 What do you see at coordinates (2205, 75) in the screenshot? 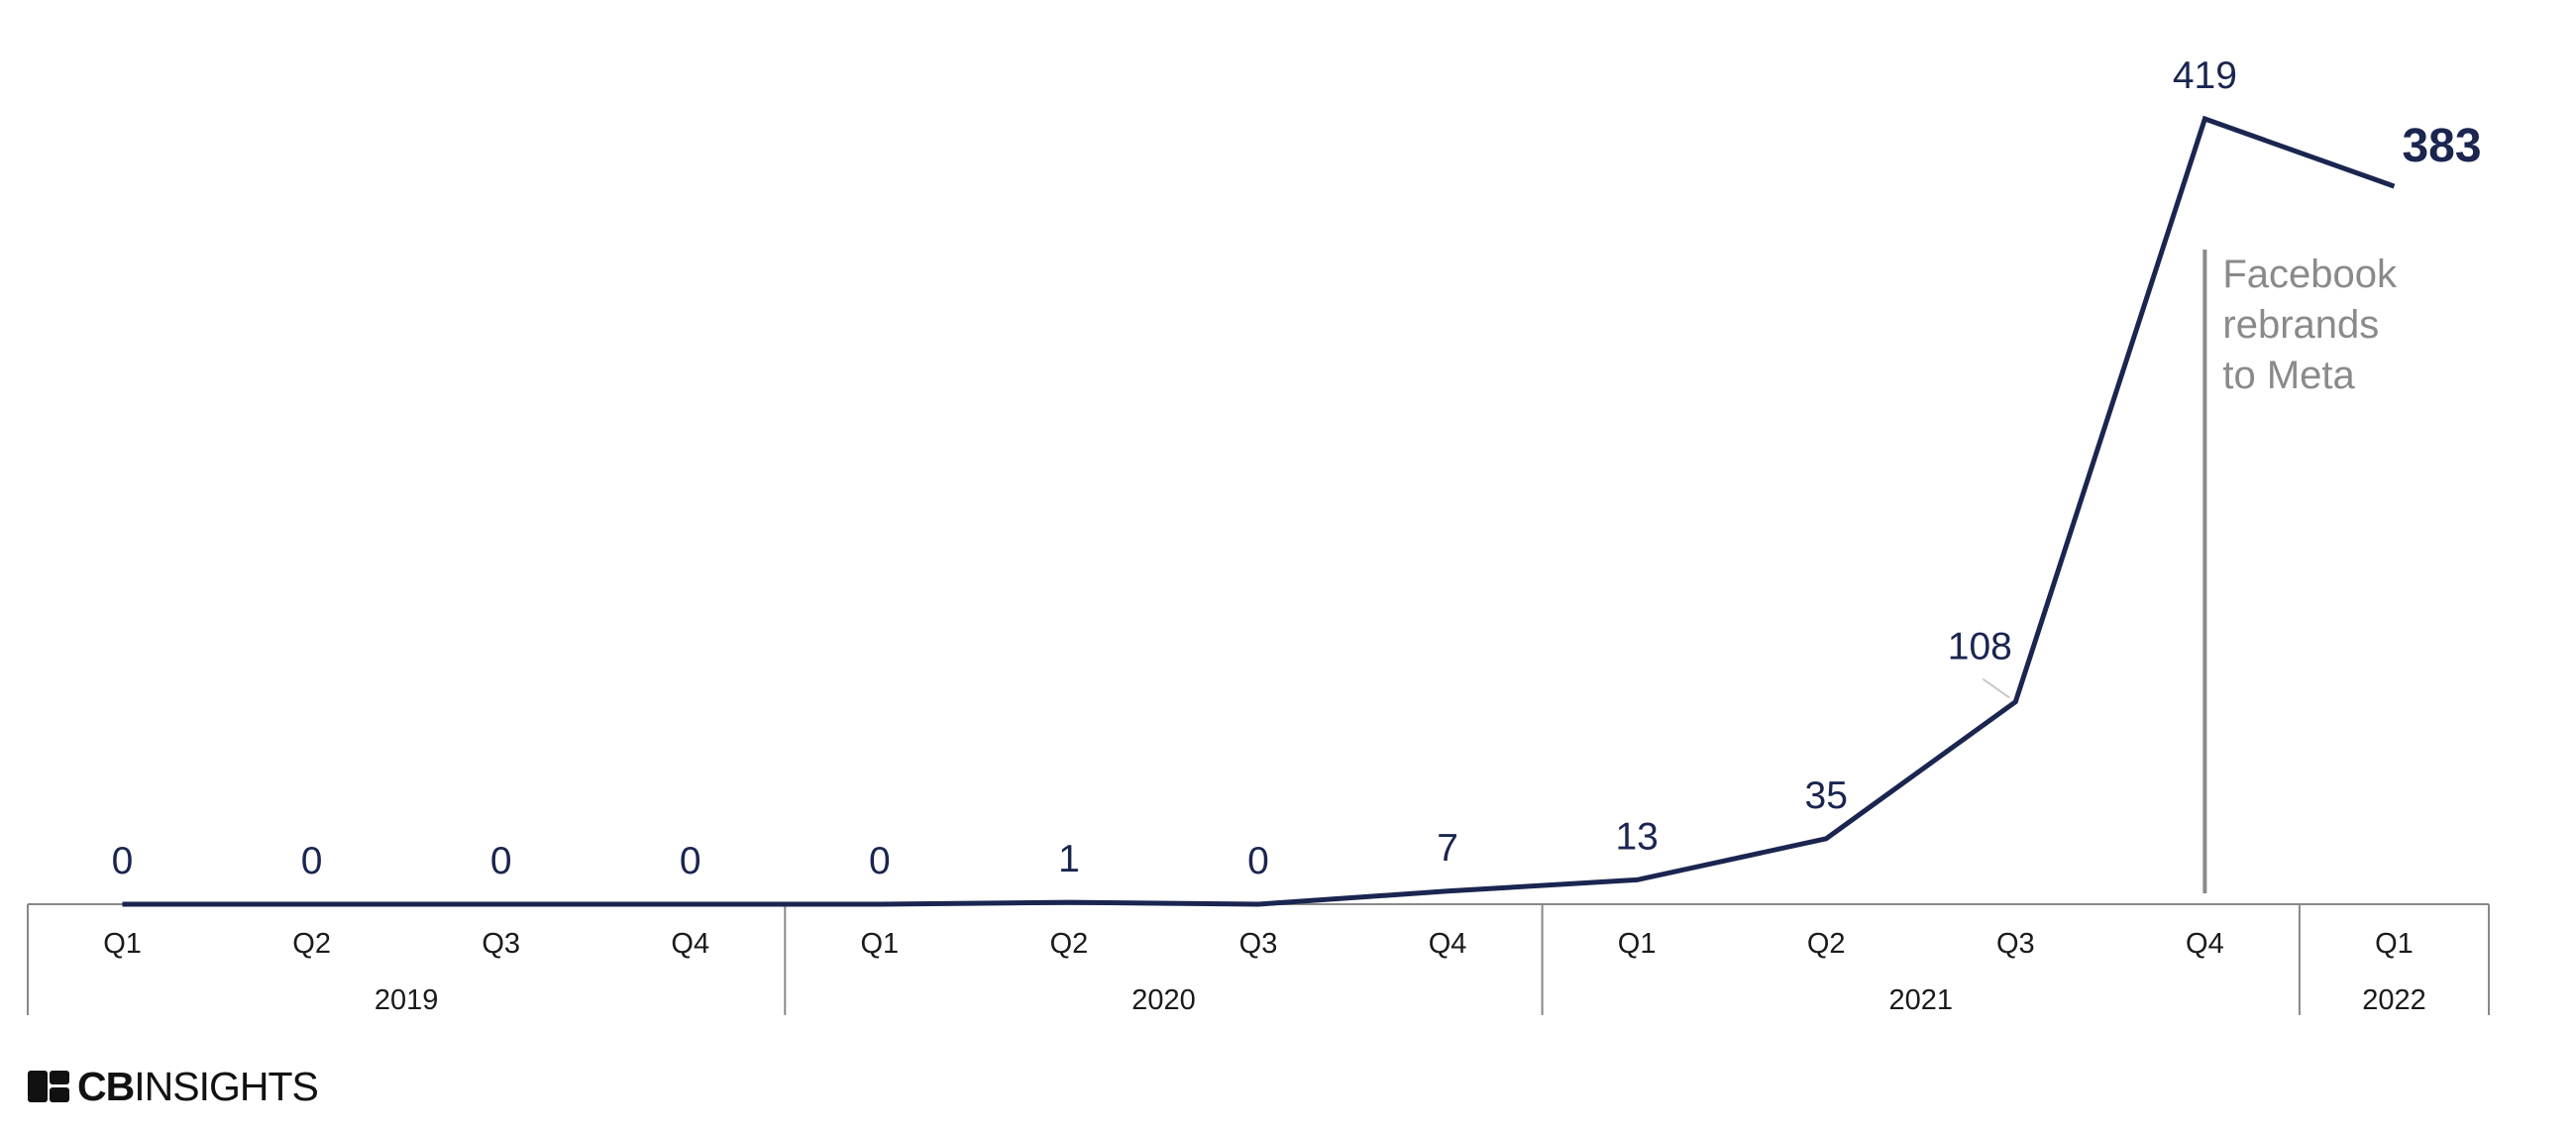
I see `data-label: 419` at bounding box center [2205, 75].